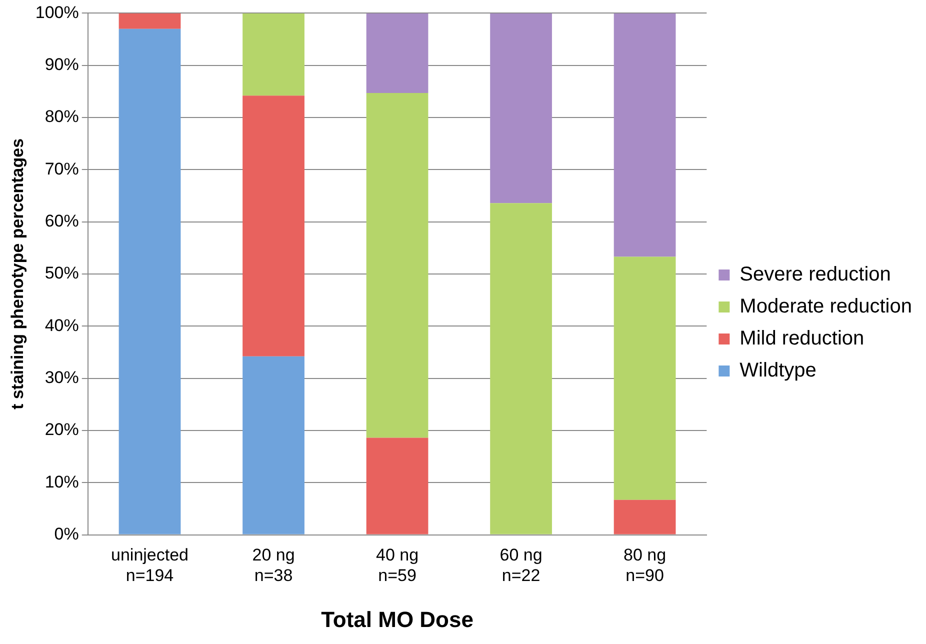  Describe the element at coordinates (61, 325) in the screenshot. I see `y-tick-label: 40%` at that location.